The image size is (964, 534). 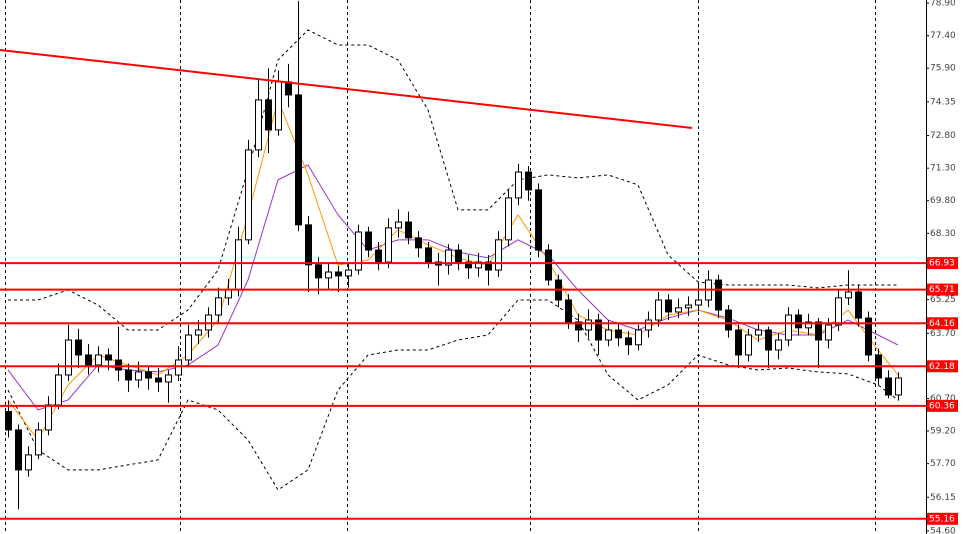 What do you see at coordinates (943, 4) in the screenshot?
I see `y-tick-label: 78.90` at bounding box center [943, 4].